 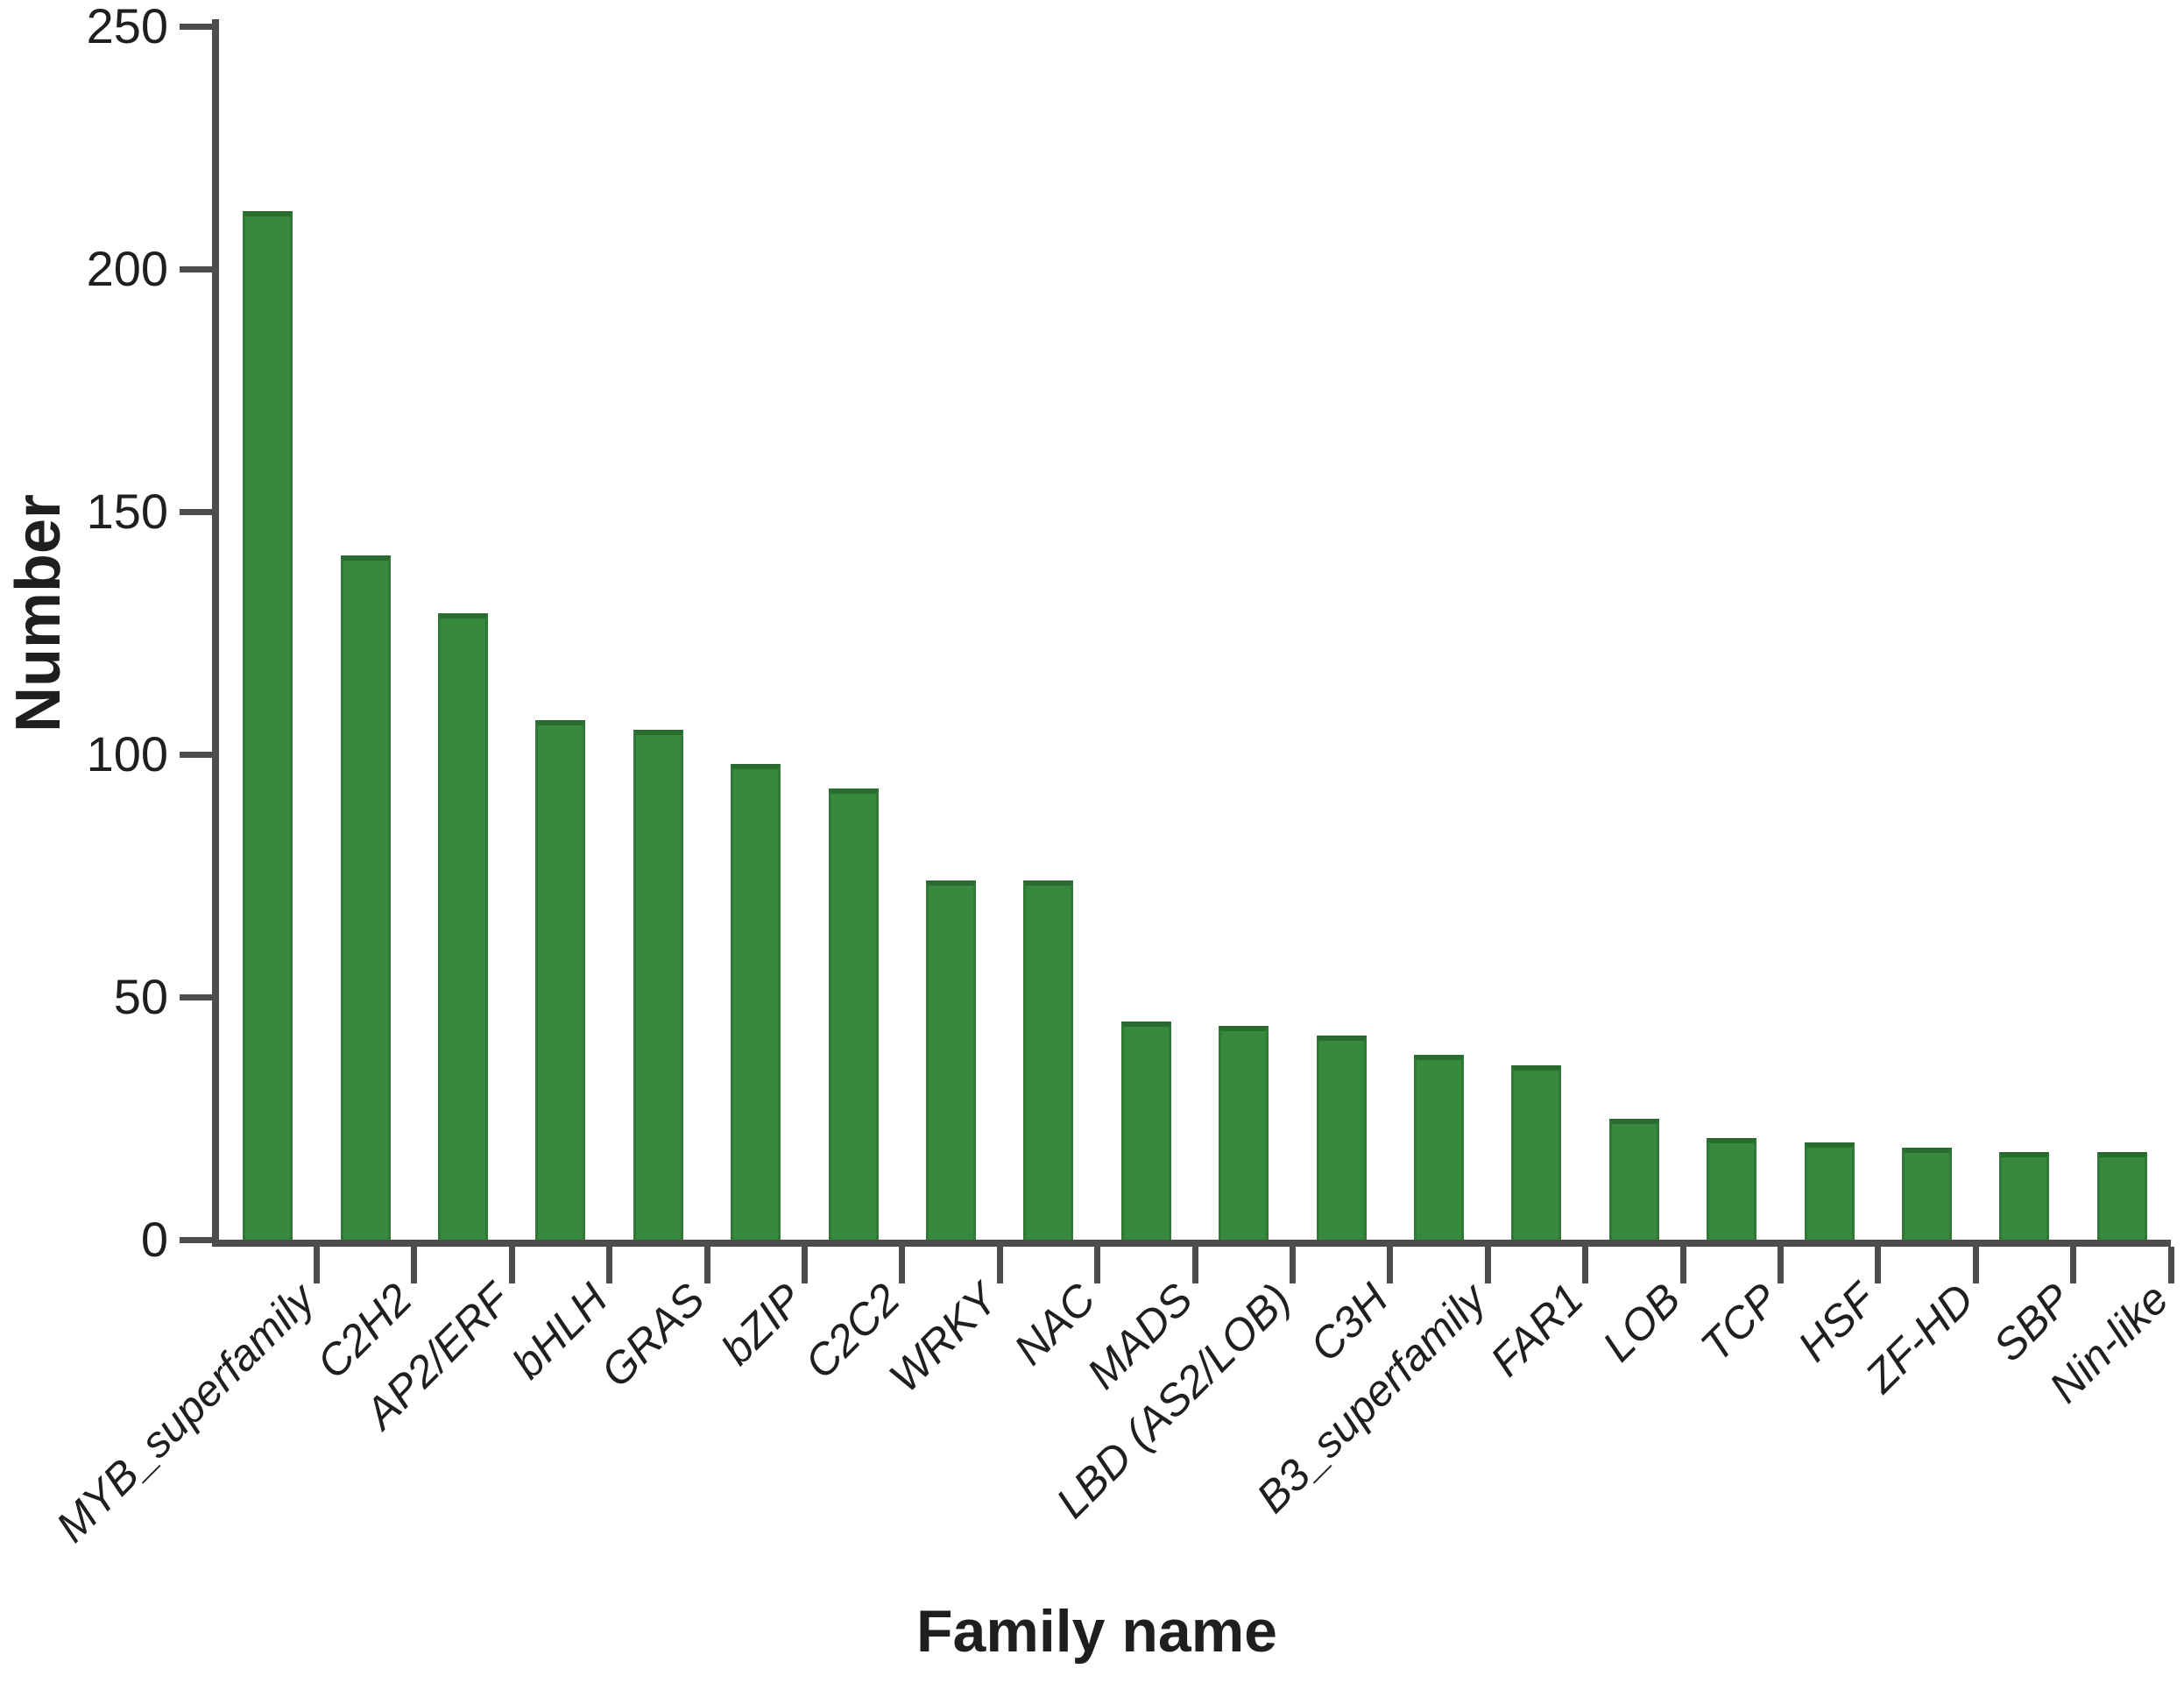 I want to click on y-axis-title: Number, so click(x=39, y=613).